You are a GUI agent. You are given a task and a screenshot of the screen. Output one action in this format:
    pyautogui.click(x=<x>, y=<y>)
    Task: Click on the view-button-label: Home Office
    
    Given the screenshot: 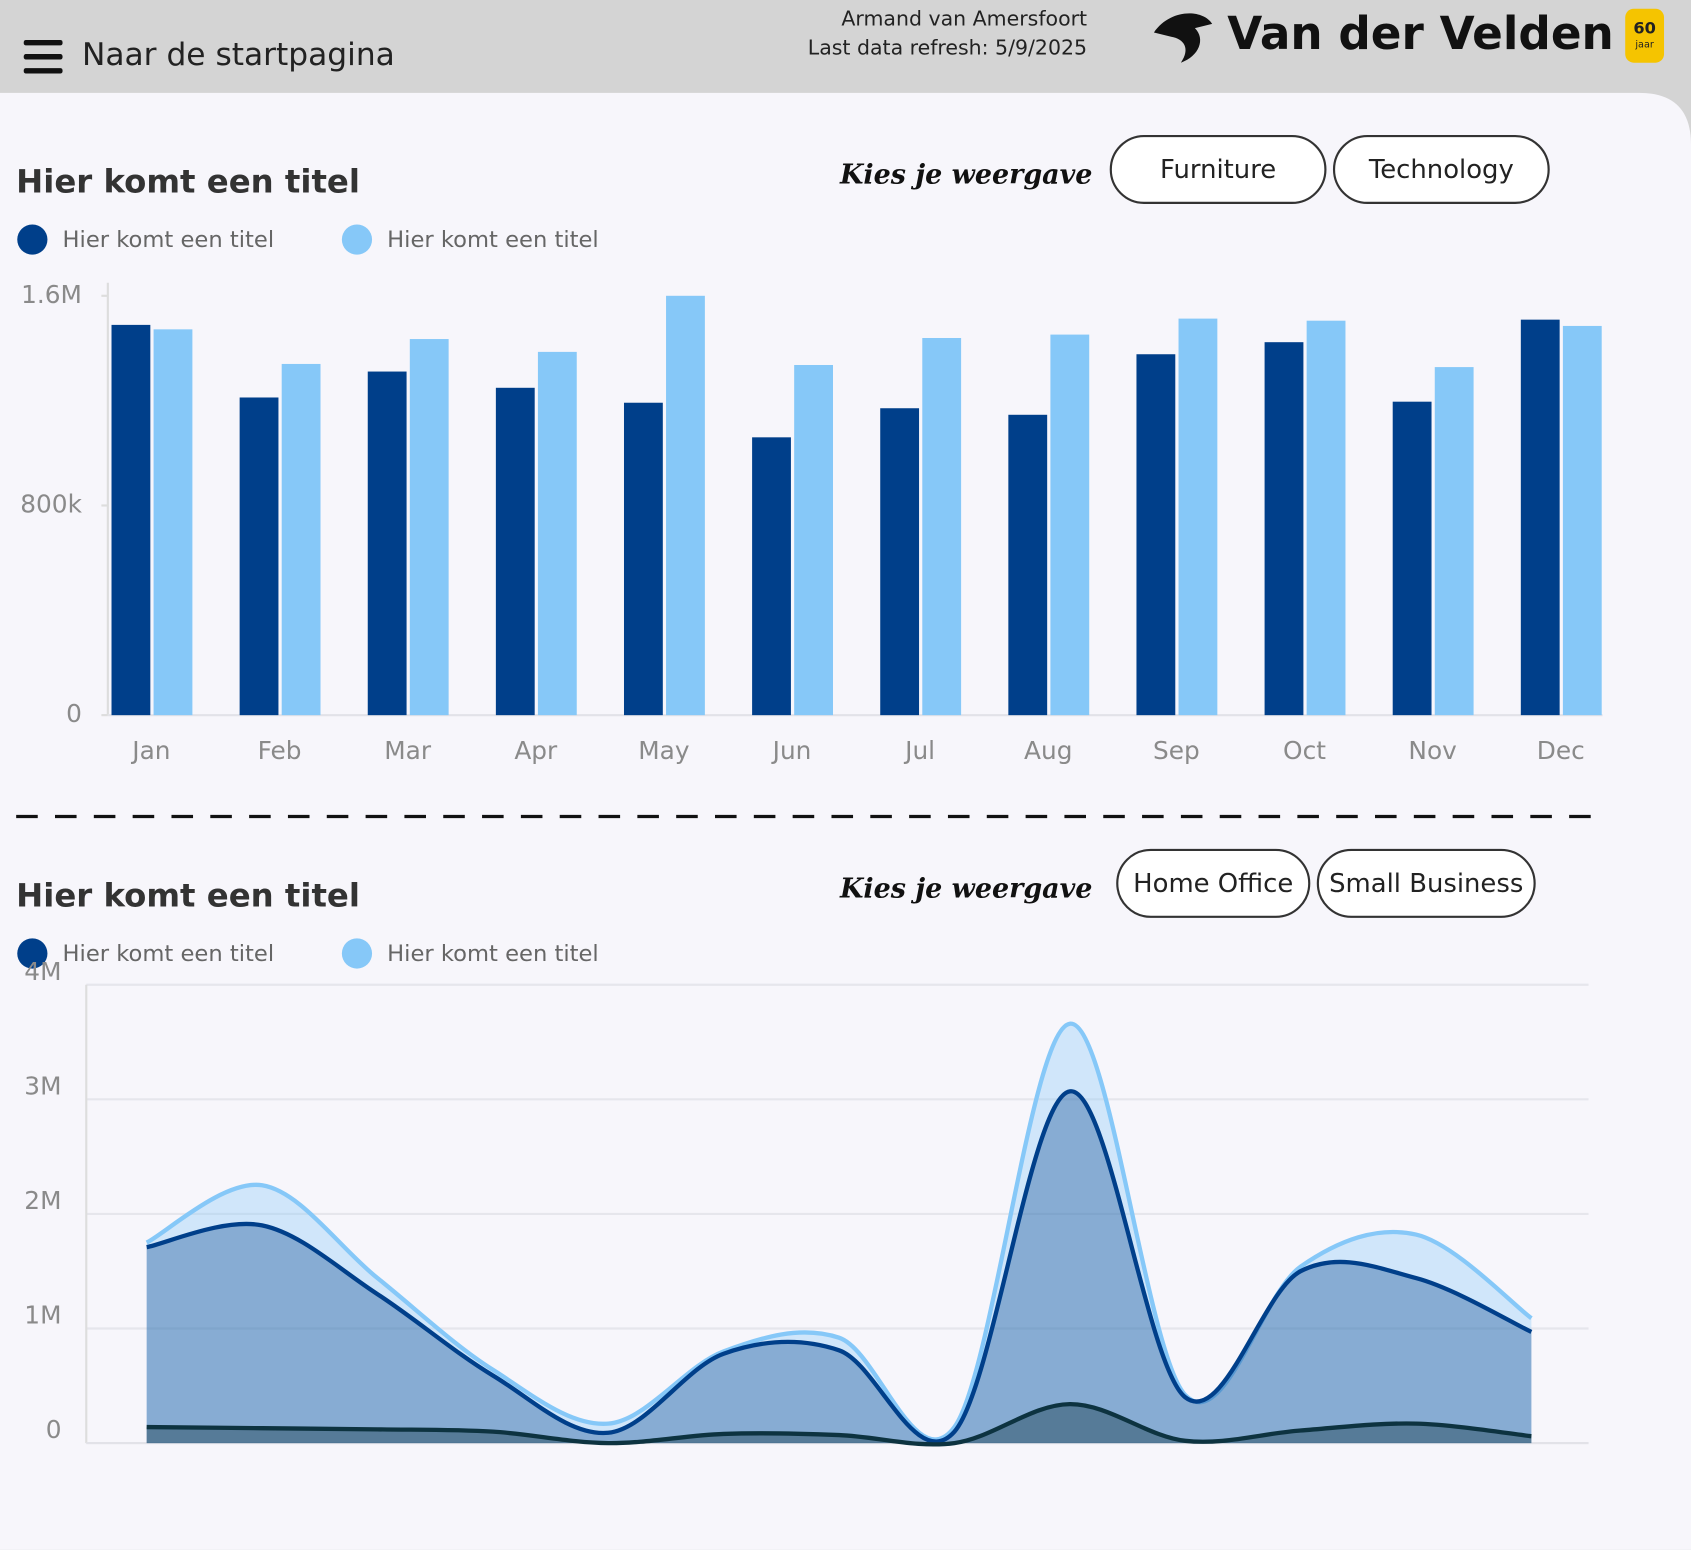 What is the action you would take?
    pyautogui.click(x=1213, y=884)
    